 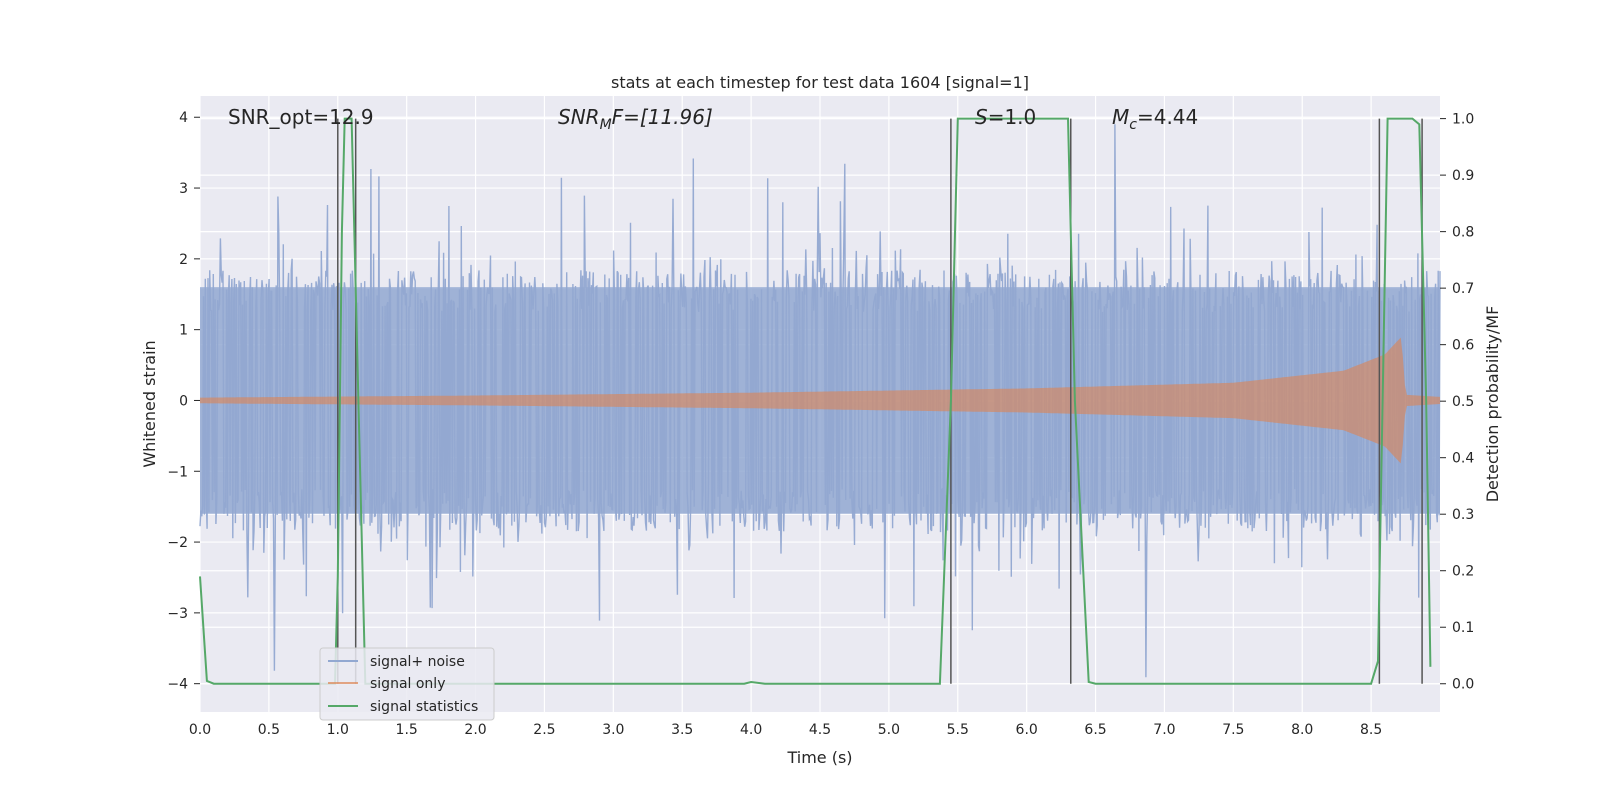 What do you see at coordinates (1120, 117) in the screenshot?
I see `annotation-mc-main: M` at bounding box center [1120, 117].